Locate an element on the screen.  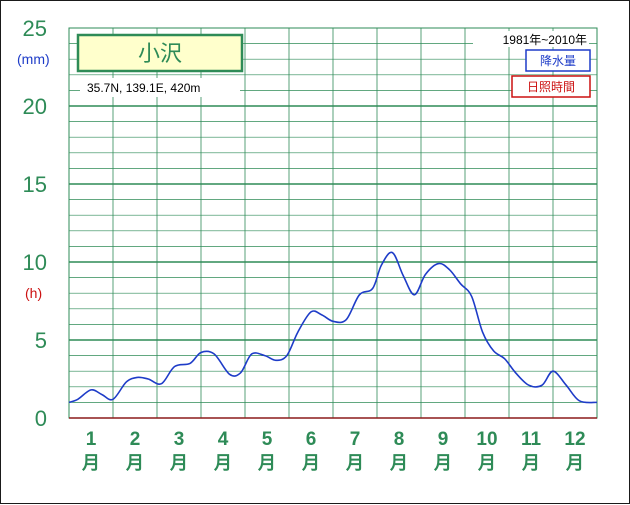
month-number-label: 8 is located at coordinates (399, 439).